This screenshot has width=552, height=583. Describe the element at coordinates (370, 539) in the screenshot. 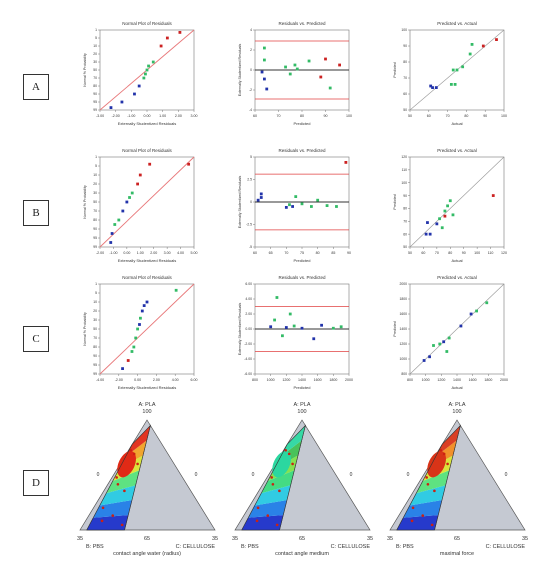

I see `ternary-right-value: 35` at that location.